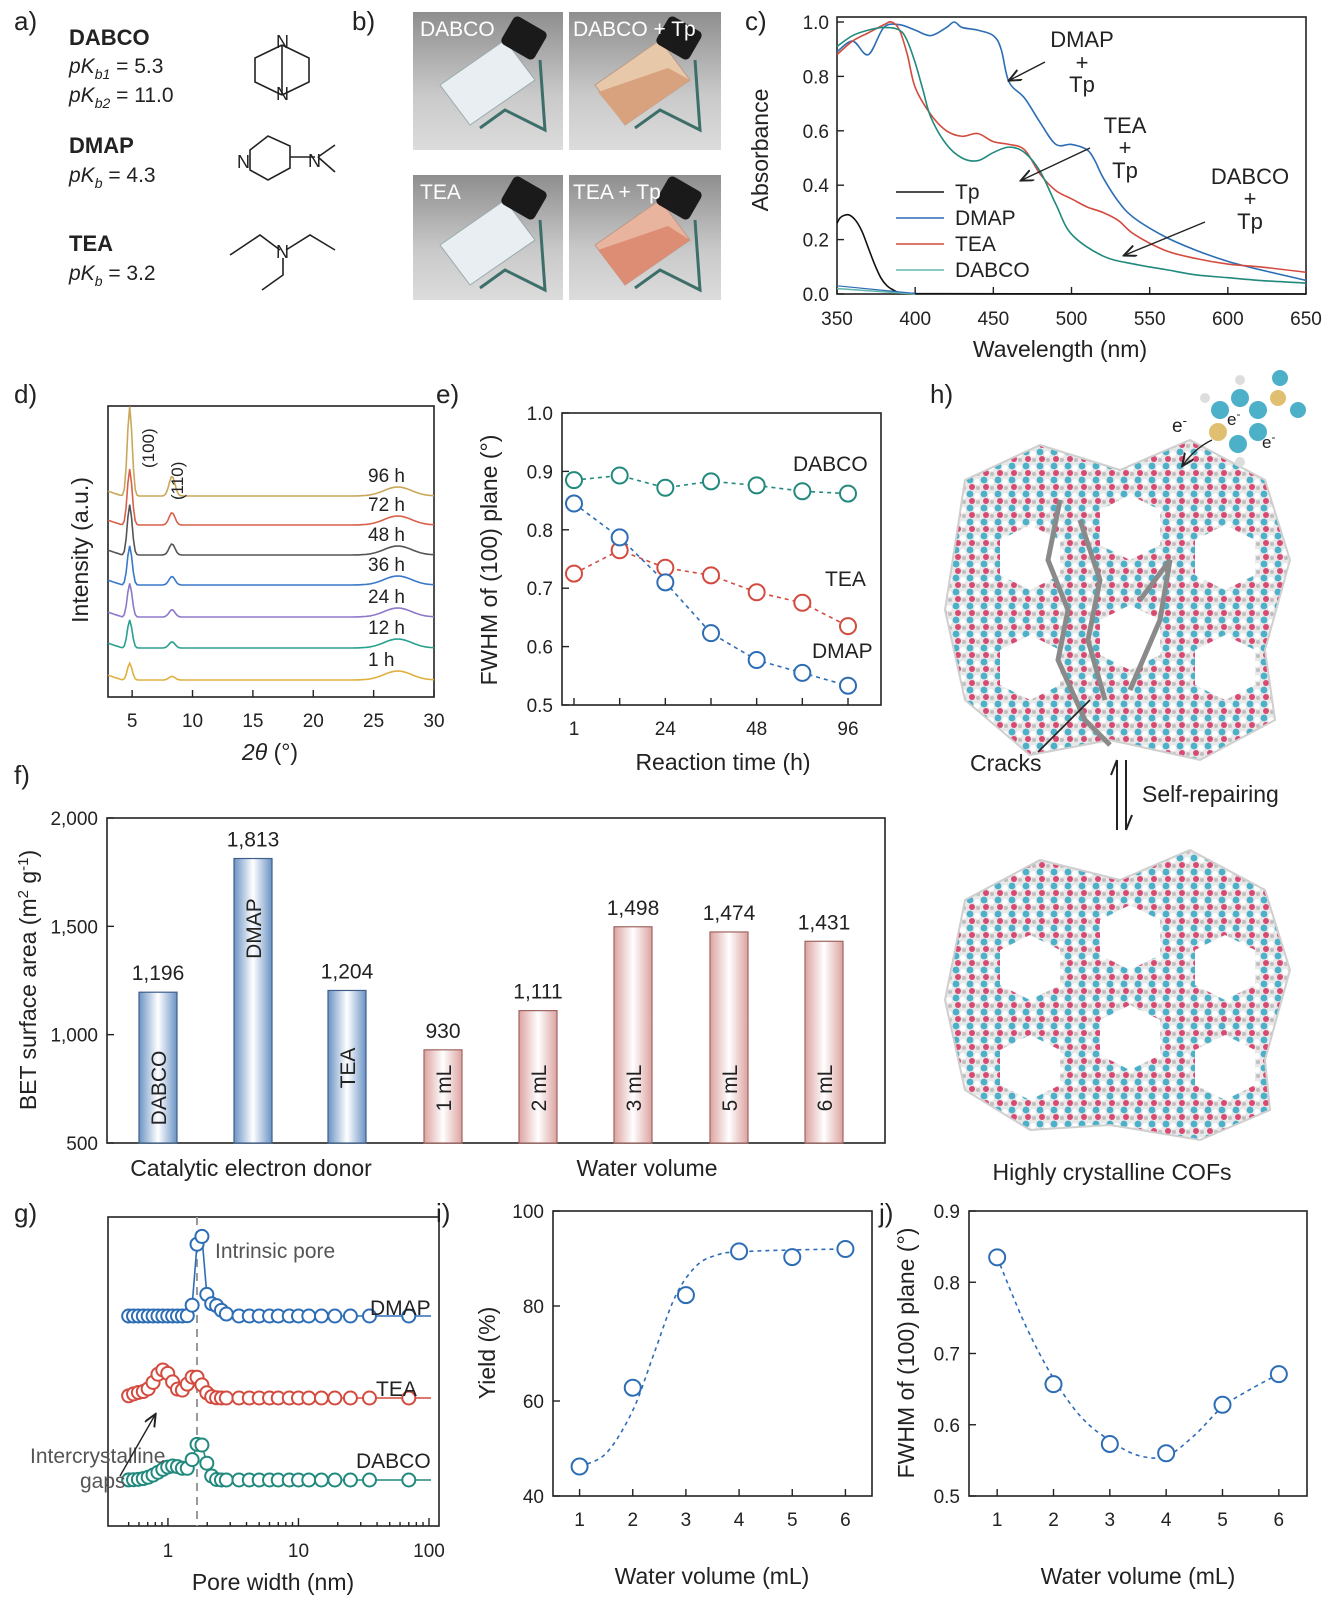  What do you see at coordinates (816, 23) in the screenshot?
I see `uvvis-ytick-label: 1.0` at bounding box center [816, 23].